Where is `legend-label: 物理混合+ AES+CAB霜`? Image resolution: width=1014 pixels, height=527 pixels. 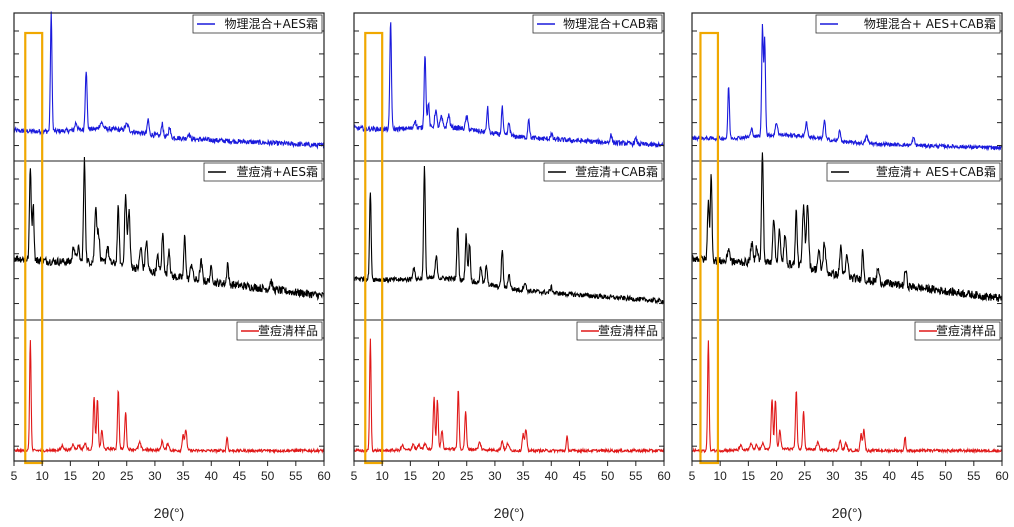
legend-label: 物理混合+ AES+CAB霜 is located at coordinates (930, 23).